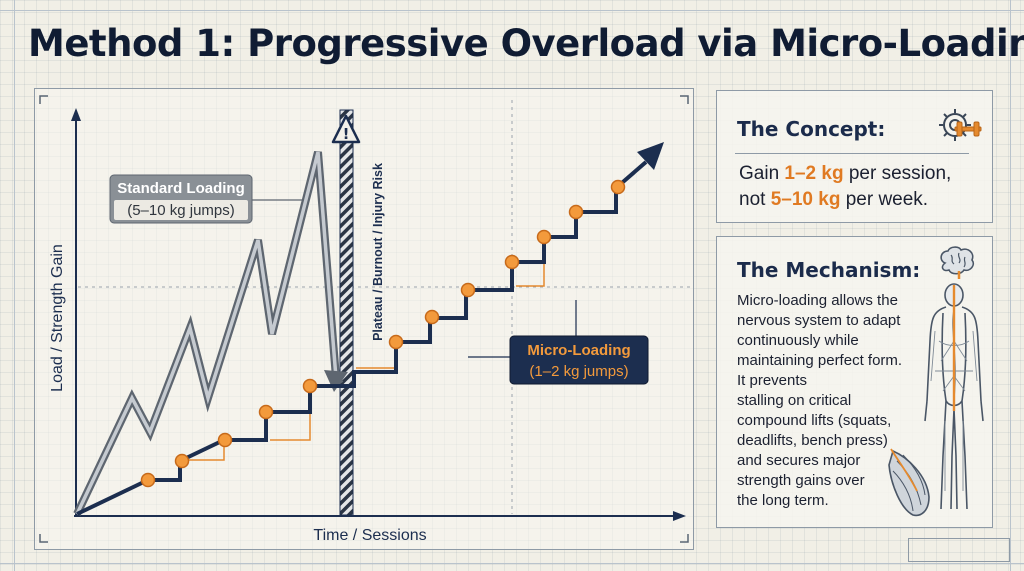 The height and width of the screenshot is (571, 1024). I want to click on standard-loading-subtitle: (5–10 kg jumps), so click(181, 210).